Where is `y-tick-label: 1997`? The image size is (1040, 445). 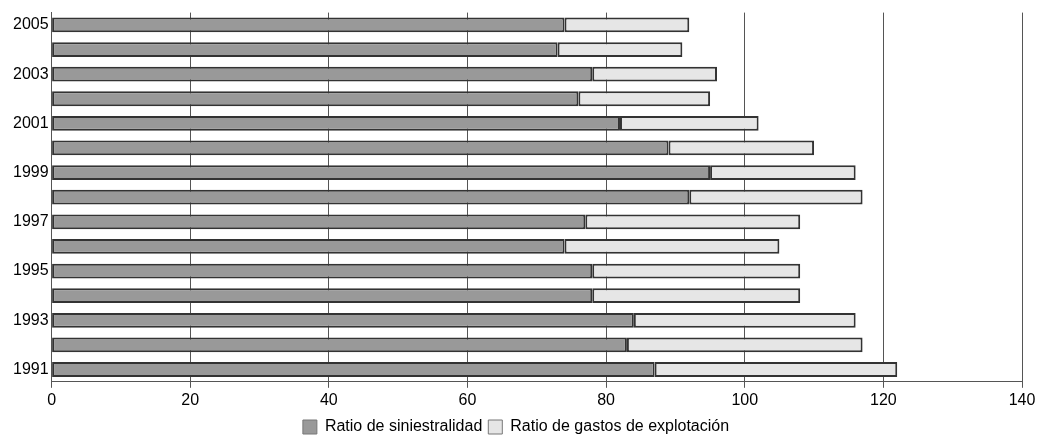 y-tick-label: 1997 is located at coordinates (31, 221).